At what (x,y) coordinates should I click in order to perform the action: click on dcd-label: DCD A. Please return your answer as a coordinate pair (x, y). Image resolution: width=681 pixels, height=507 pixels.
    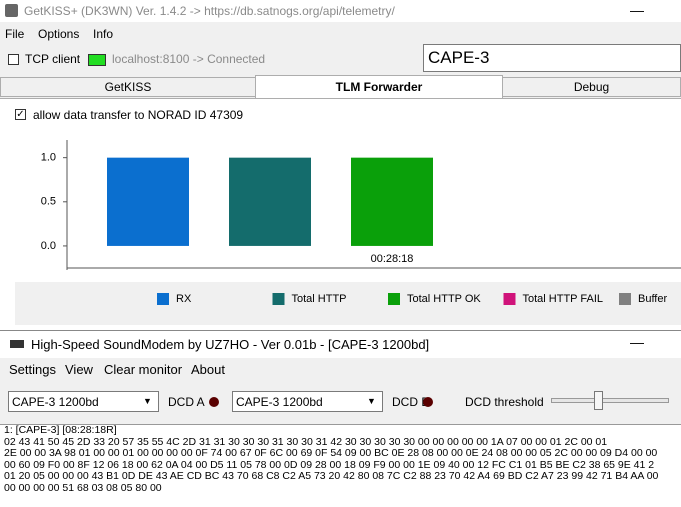
    Looking at the image, I should click on (186, 402).